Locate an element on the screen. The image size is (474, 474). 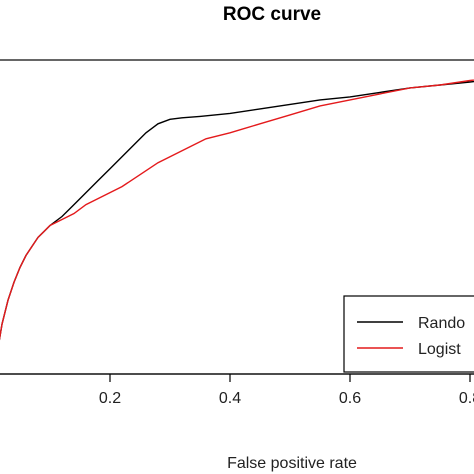
legend-label-2: Logist is located at coordinates (439, 349).